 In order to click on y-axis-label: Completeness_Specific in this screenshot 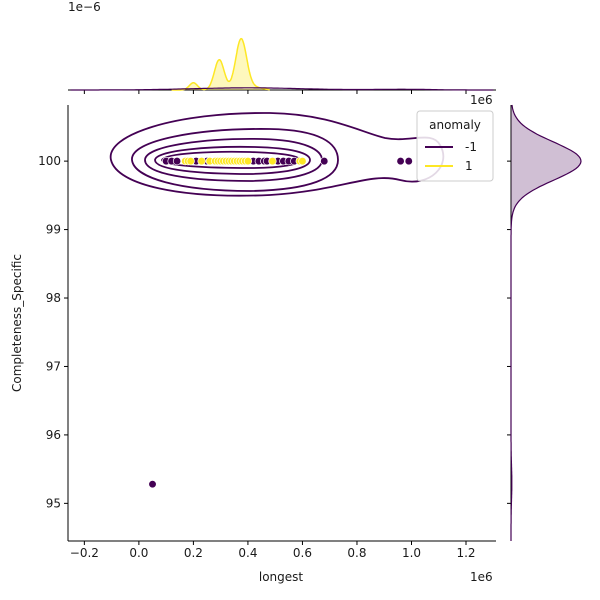, I will do `click(17, 323)`.